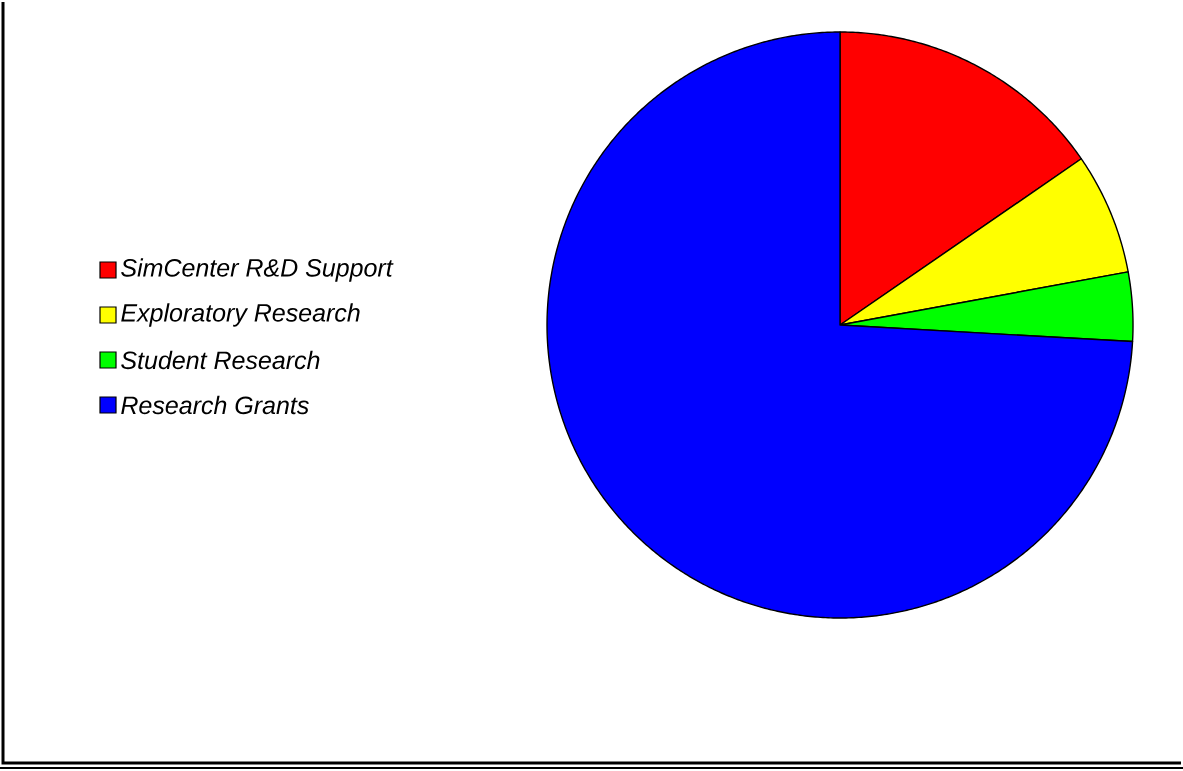  Describe the element at coordinates (220, 360) in the screenshot. I see `legend-label: Student Research` at that location.